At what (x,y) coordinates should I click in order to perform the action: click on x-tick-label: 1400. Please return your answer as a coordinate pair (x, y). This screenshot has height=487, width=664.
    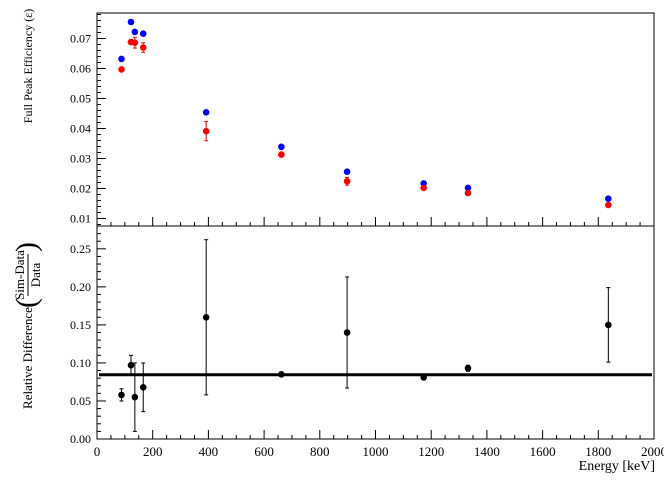
    Looking at the image, I should click on (487, 451).